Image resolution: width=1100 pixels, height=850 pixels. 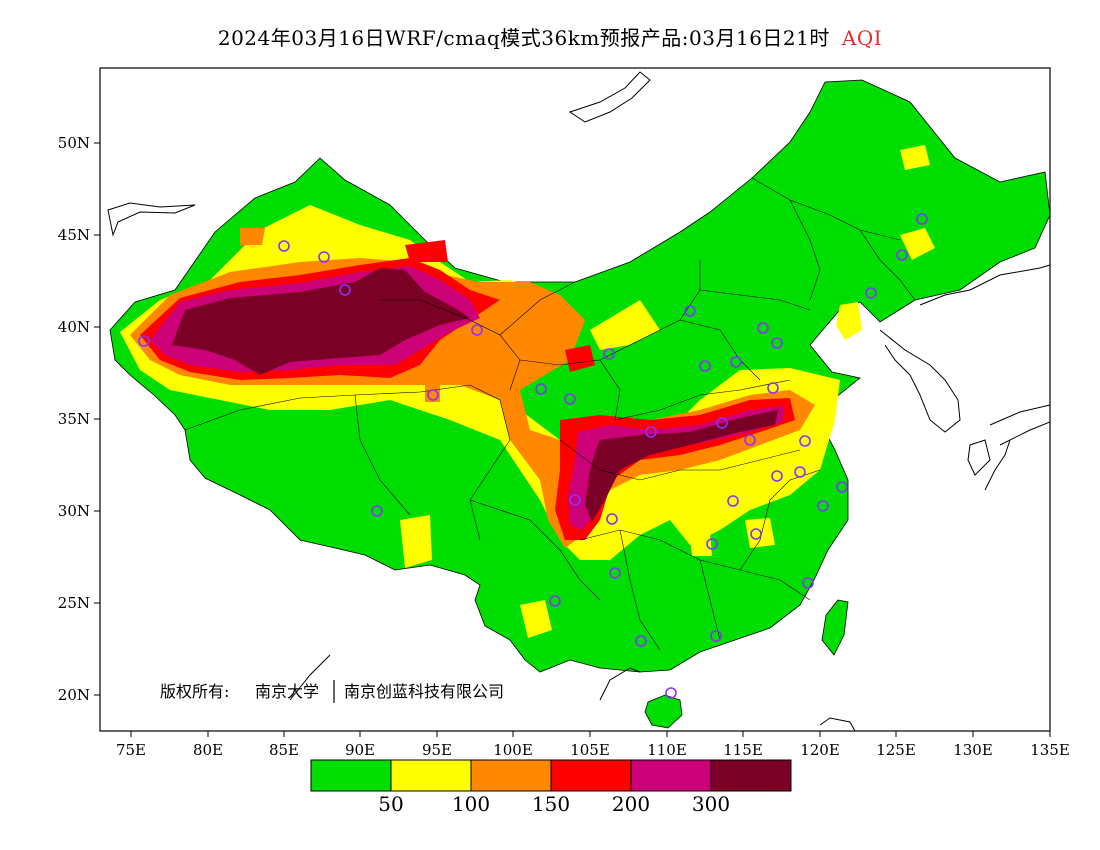 I want to click on lon-tick-100E: 100E, so click(x=513, y=750).